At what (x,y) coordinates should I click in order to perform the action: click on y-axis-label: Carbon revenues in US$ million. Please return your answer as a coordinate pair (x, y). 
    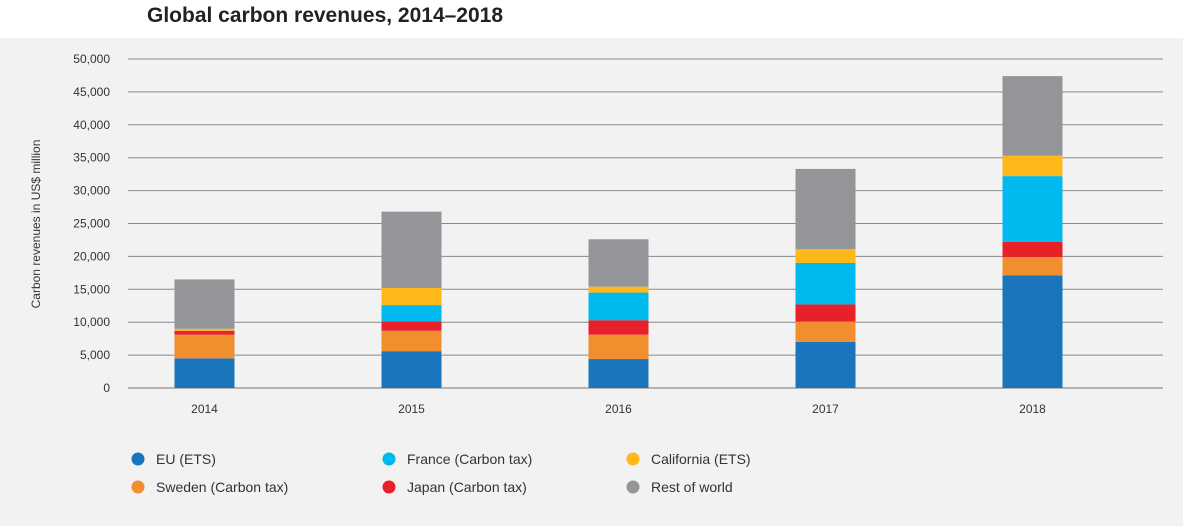
    Looking at the image, I should click on (36, 224).